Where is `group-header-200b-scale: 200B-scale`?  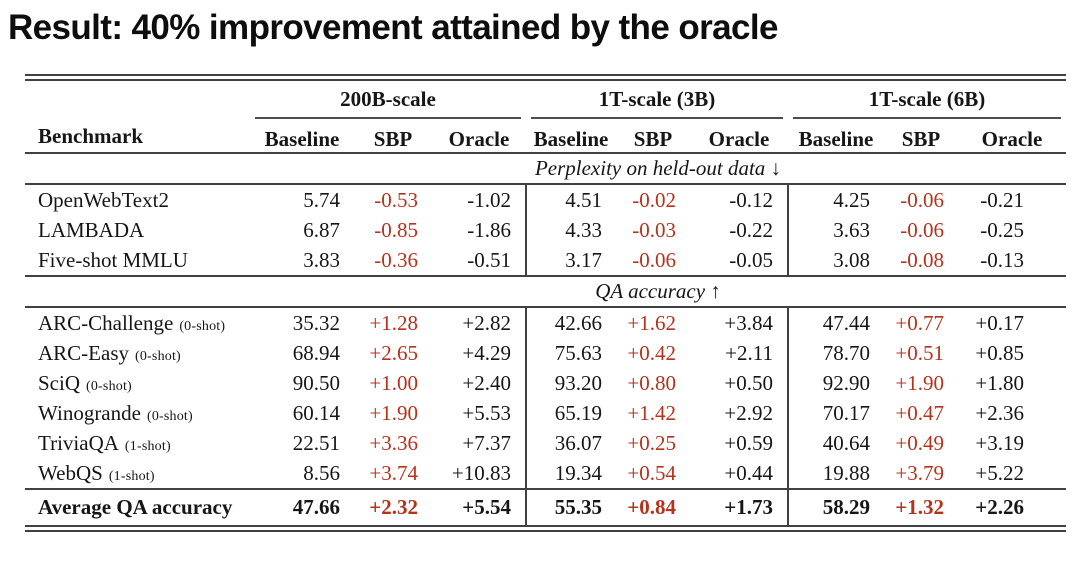
group-header-200b-scale: 200B-scale is located at coordinates (388, 103).